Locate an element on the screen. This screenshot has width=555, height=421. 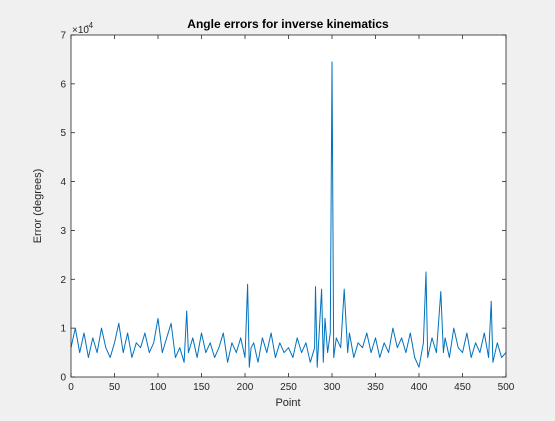
x-tick-label: 500 is located at coordinates (506, 387).